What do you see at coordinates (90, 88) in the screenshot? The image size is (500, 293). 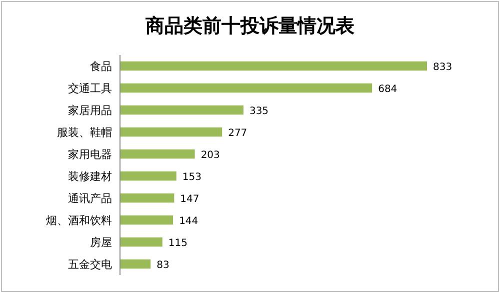 I see `y-tick-label: 交通工具` at bounding box center [90, 88].